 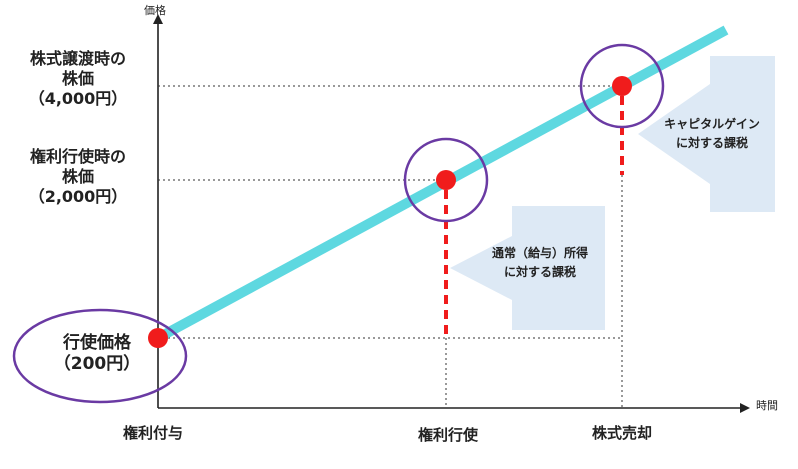 I want to click on exercise-point-marker, so click(x=446, y=180).